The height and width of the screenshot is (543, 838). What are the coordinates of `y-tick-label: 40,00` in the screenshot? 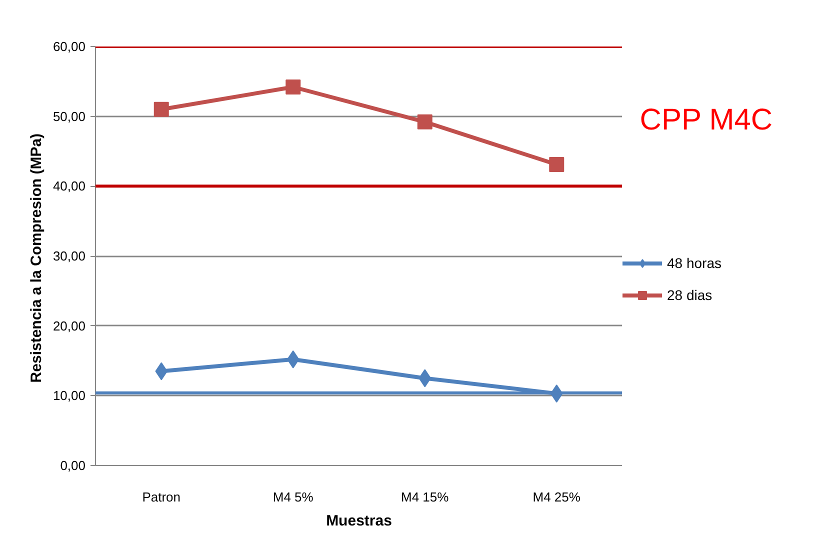 It's located at (69, 186).